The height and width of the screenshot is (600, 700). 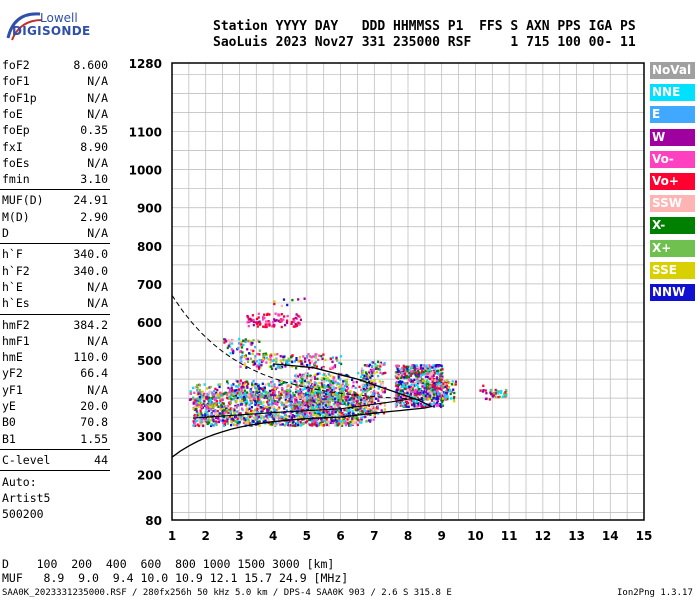 What do you see at coordinates (94, 146) in the screenshot?
I see `param-value: 8.90` at bounding box center [94, 146].